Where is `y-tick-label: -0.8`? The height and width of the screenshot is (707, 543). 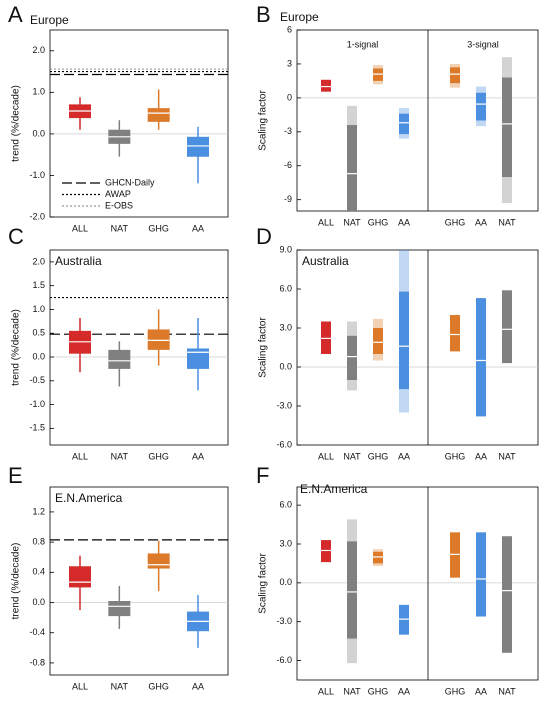
y-tick-label: -0.8 is located at coordinates (37, 662).